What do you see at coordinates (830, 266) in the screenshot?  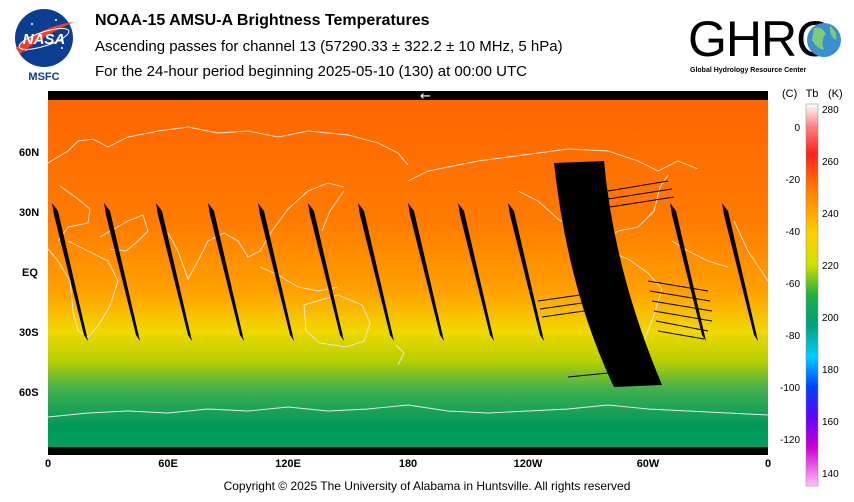 I see `colorbar-kelvin-tick: 220` at bounding box center [830, 266].